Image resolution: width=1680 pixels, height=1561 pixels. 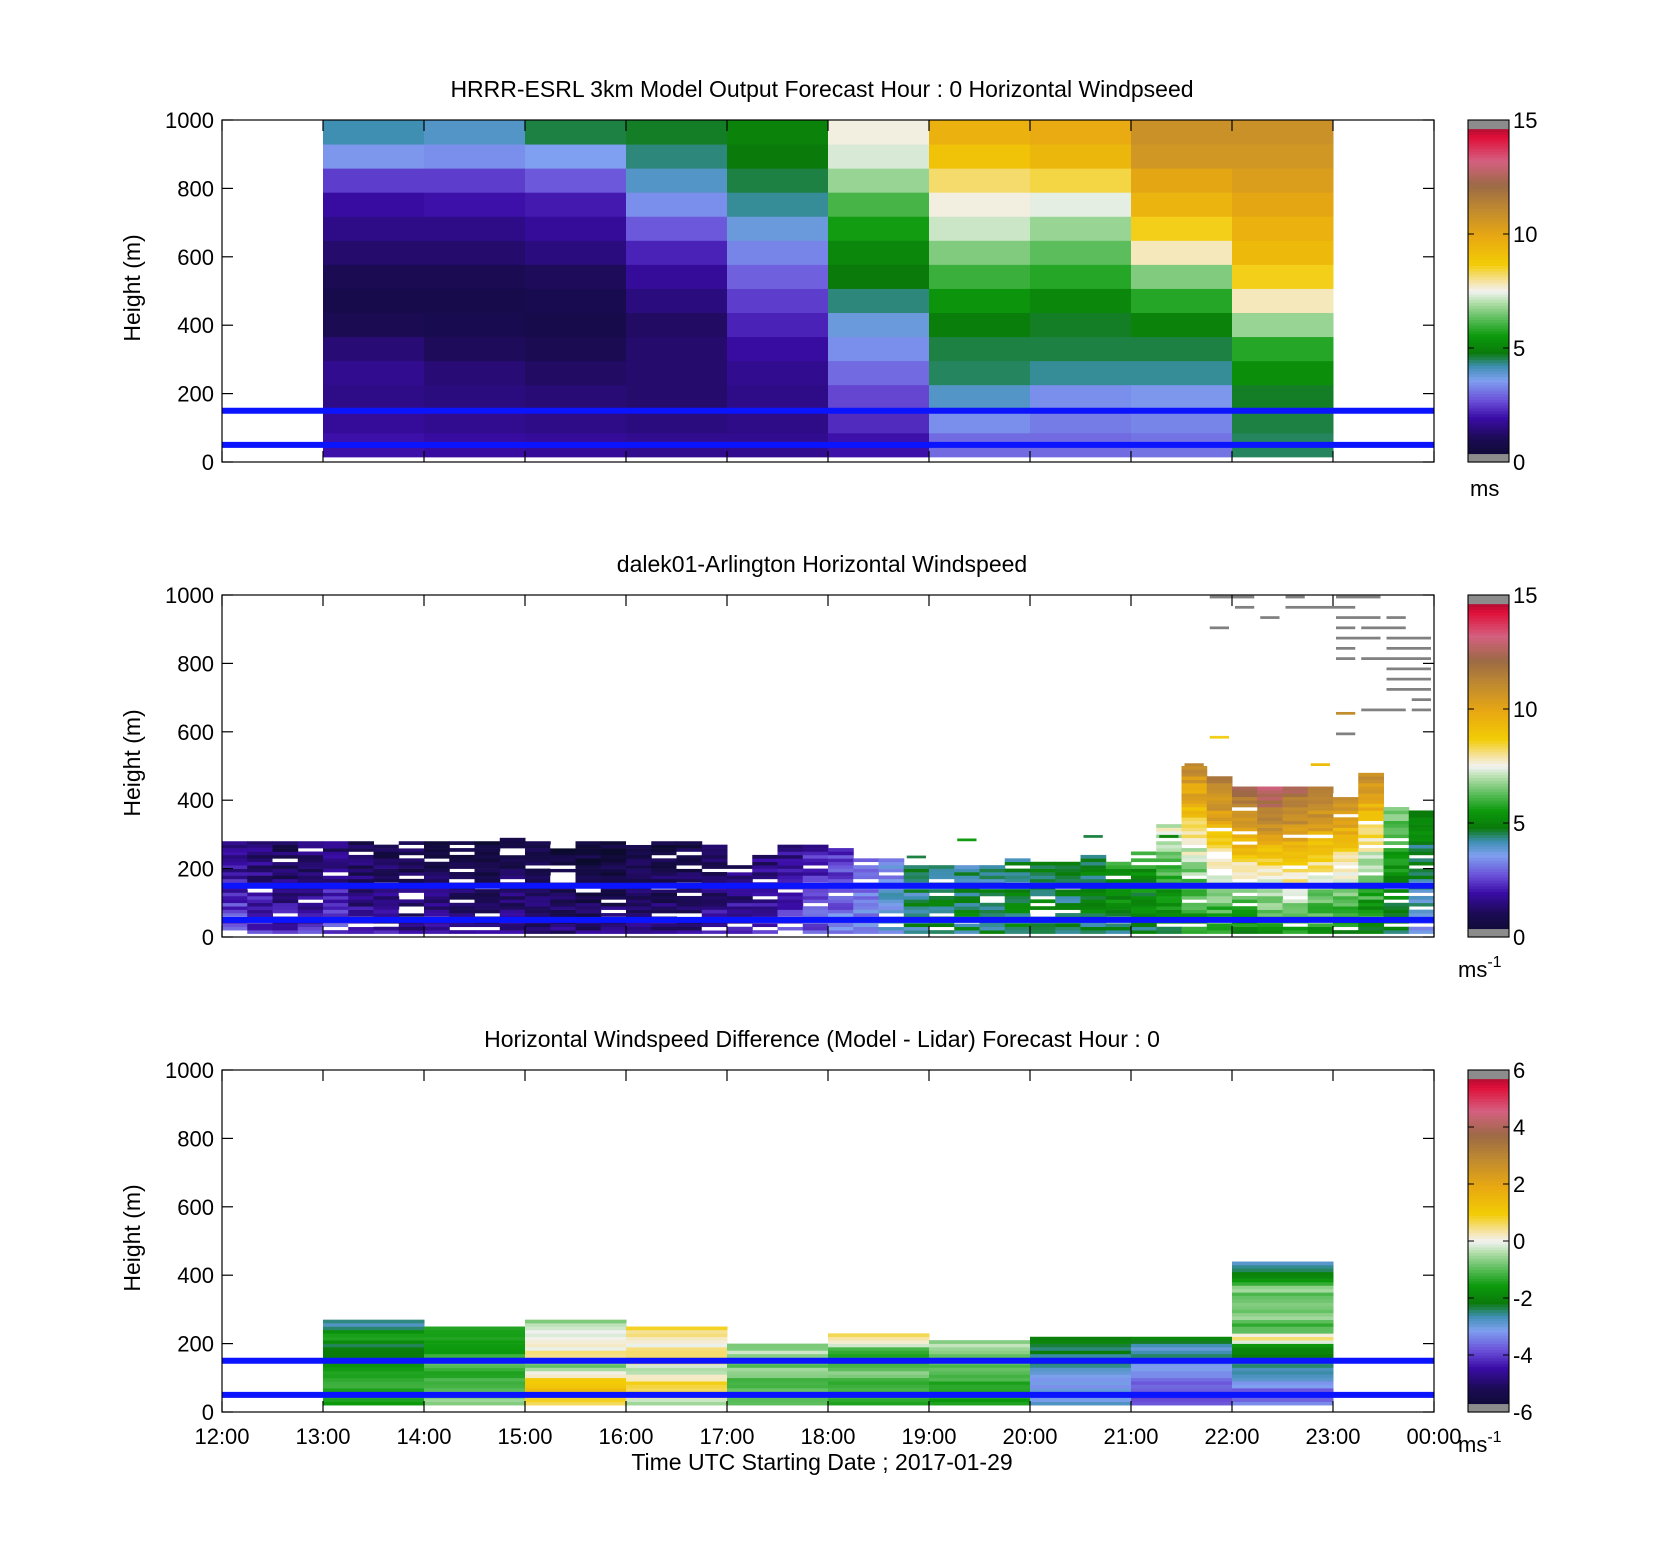 What do you see at coordinates (1523, 1298) in the screenshot?
I see `colorbar-tick-label: -2` at bounding box center [1523, 1298].